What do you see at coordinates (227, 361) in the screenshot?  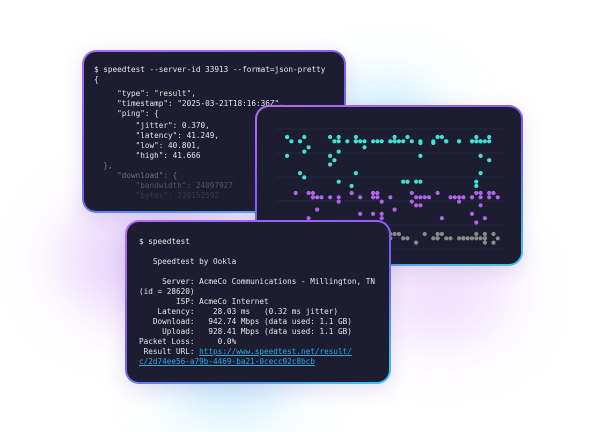 I see `result-url-link-cont: c/2d74ee56-a79b-4469-ba21-0cecc92c8bcb` at bounding box center [227, 361].